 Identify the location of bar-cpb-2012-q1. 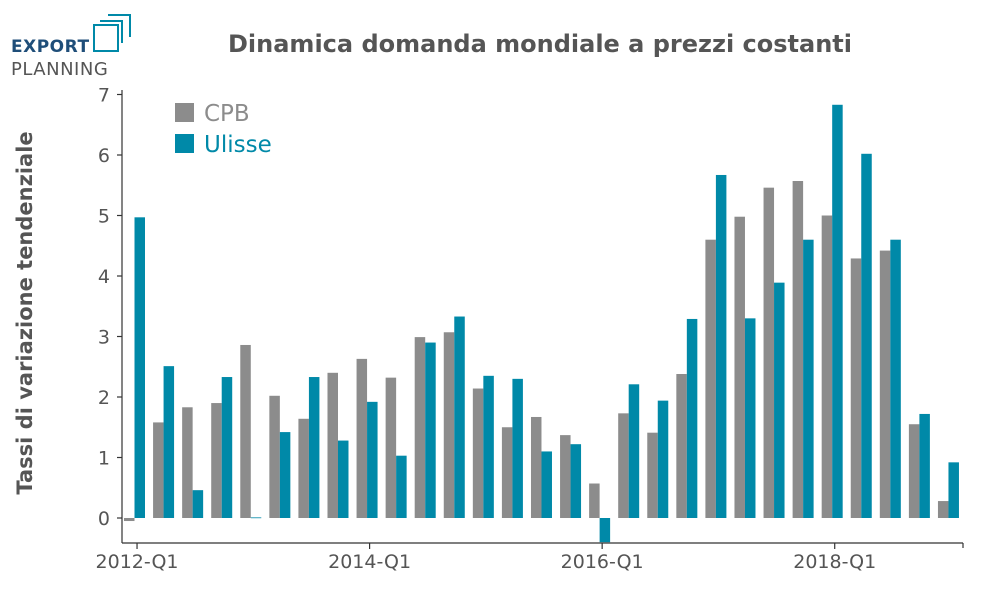
(129, 520).